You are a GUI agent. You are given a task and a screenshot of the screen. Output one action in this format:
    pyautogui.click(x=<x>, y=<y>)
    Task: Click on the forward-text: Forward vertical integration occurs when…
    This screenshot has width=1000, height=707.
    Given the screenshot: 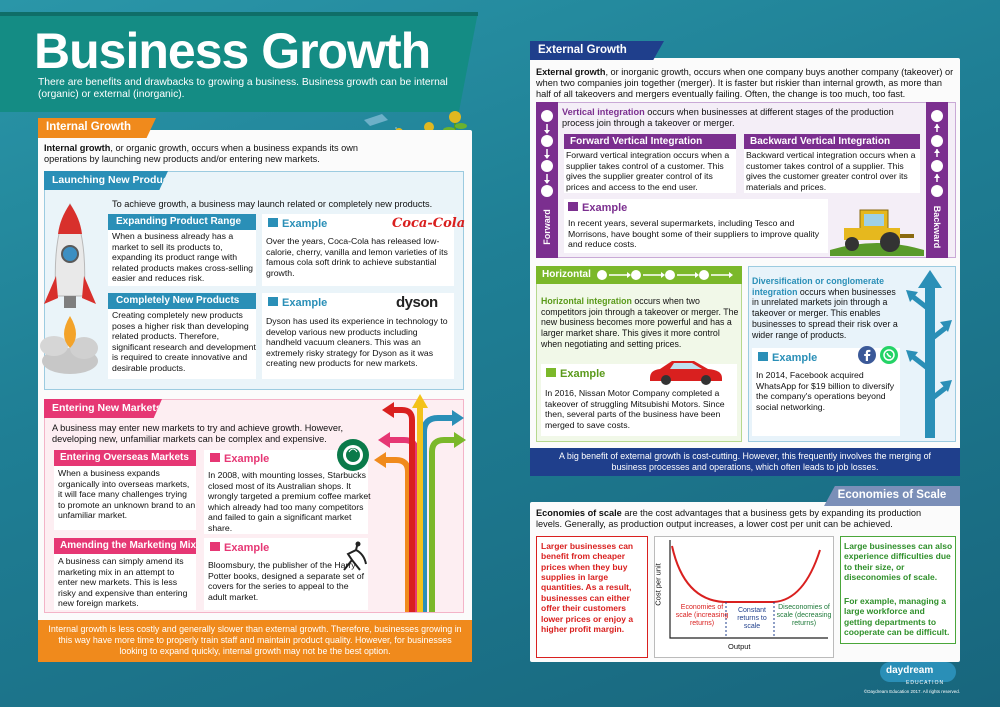 What is the action you would take?
    pyautogui.click(x=648, y=171)
    